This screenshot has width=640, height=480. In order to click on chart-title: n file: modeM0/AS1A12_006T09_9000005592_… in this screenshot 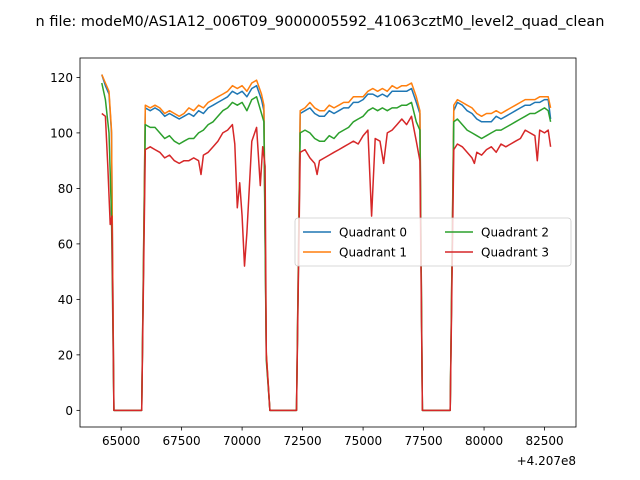, I will do `click(320, 22)`.